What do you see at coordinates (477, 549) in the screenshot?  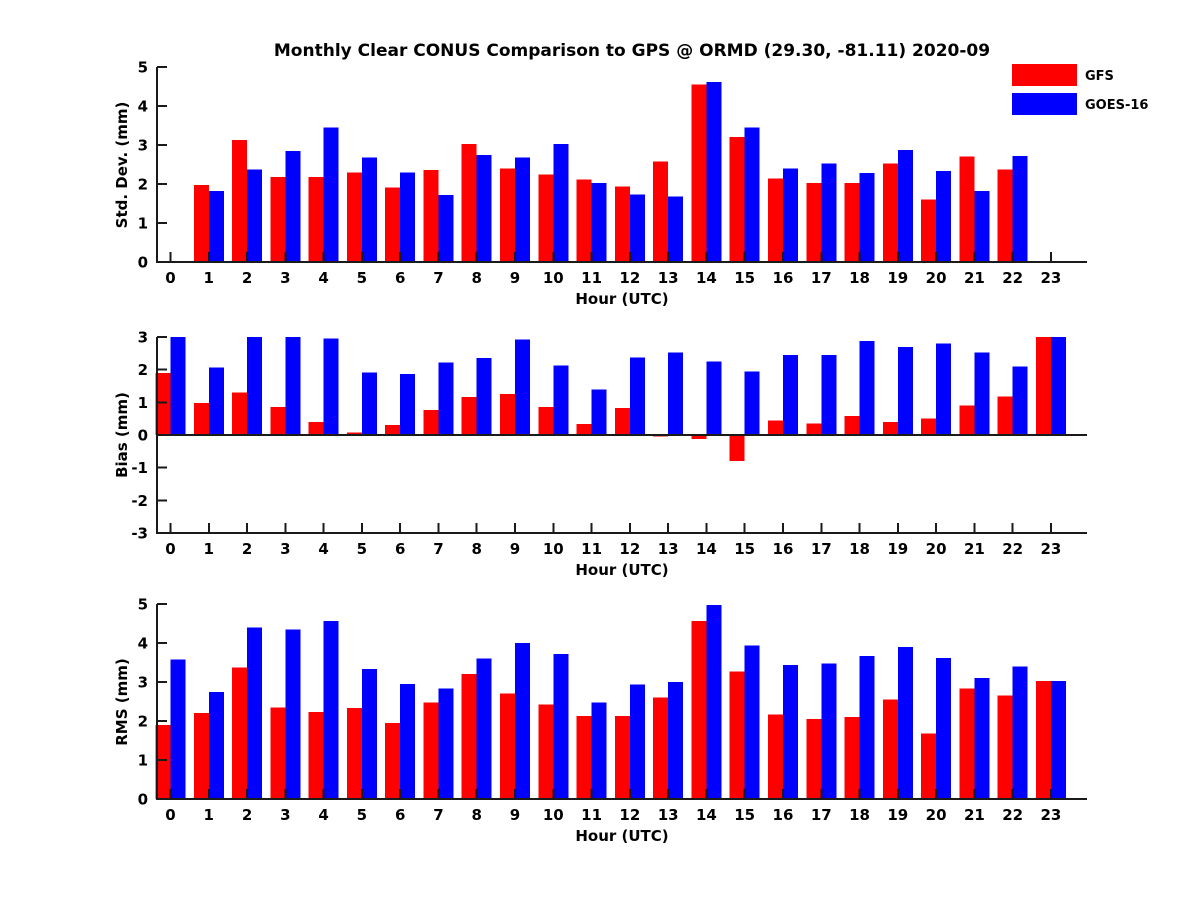 I see `x-tick-label-hour-8: 8` at bounding box center [477, 549].